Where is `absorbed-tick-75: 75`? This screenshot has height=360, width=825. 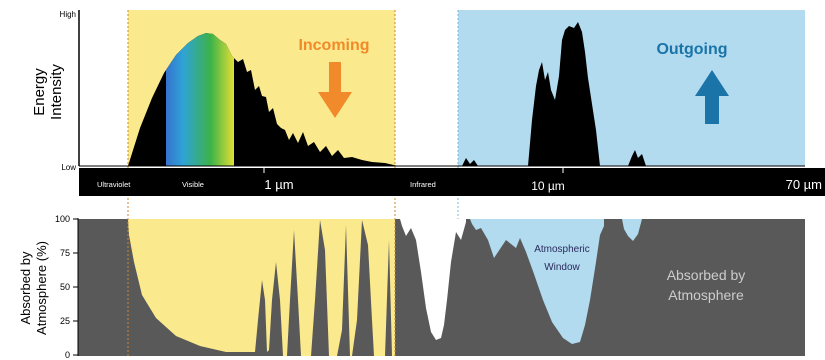 absorbed-tick-75: 75 is located at coordinates (65, 253).